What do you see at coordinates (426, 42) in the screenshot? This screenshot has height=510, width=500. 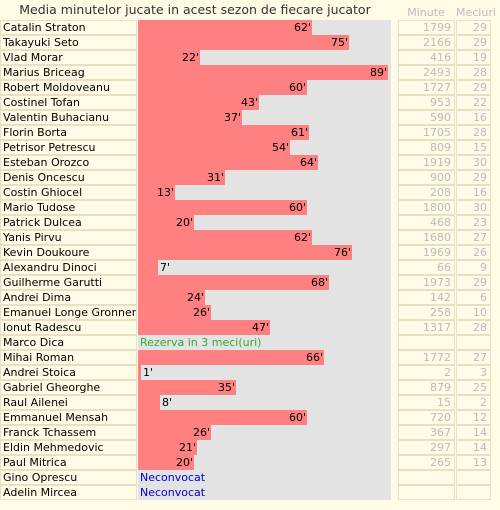 I see `total-minutes-cell: 2166` at bounding box center [426, 42].